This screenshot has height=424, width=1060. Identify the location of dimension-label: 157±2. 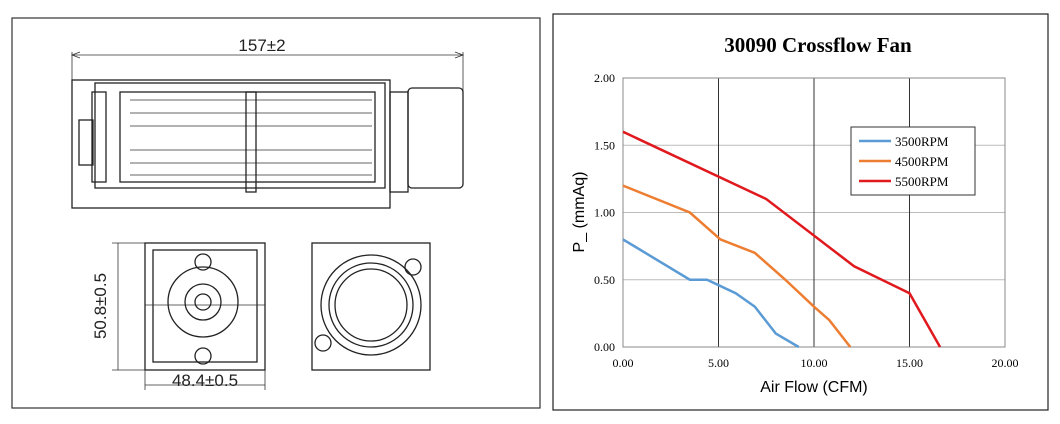
(261, 45).